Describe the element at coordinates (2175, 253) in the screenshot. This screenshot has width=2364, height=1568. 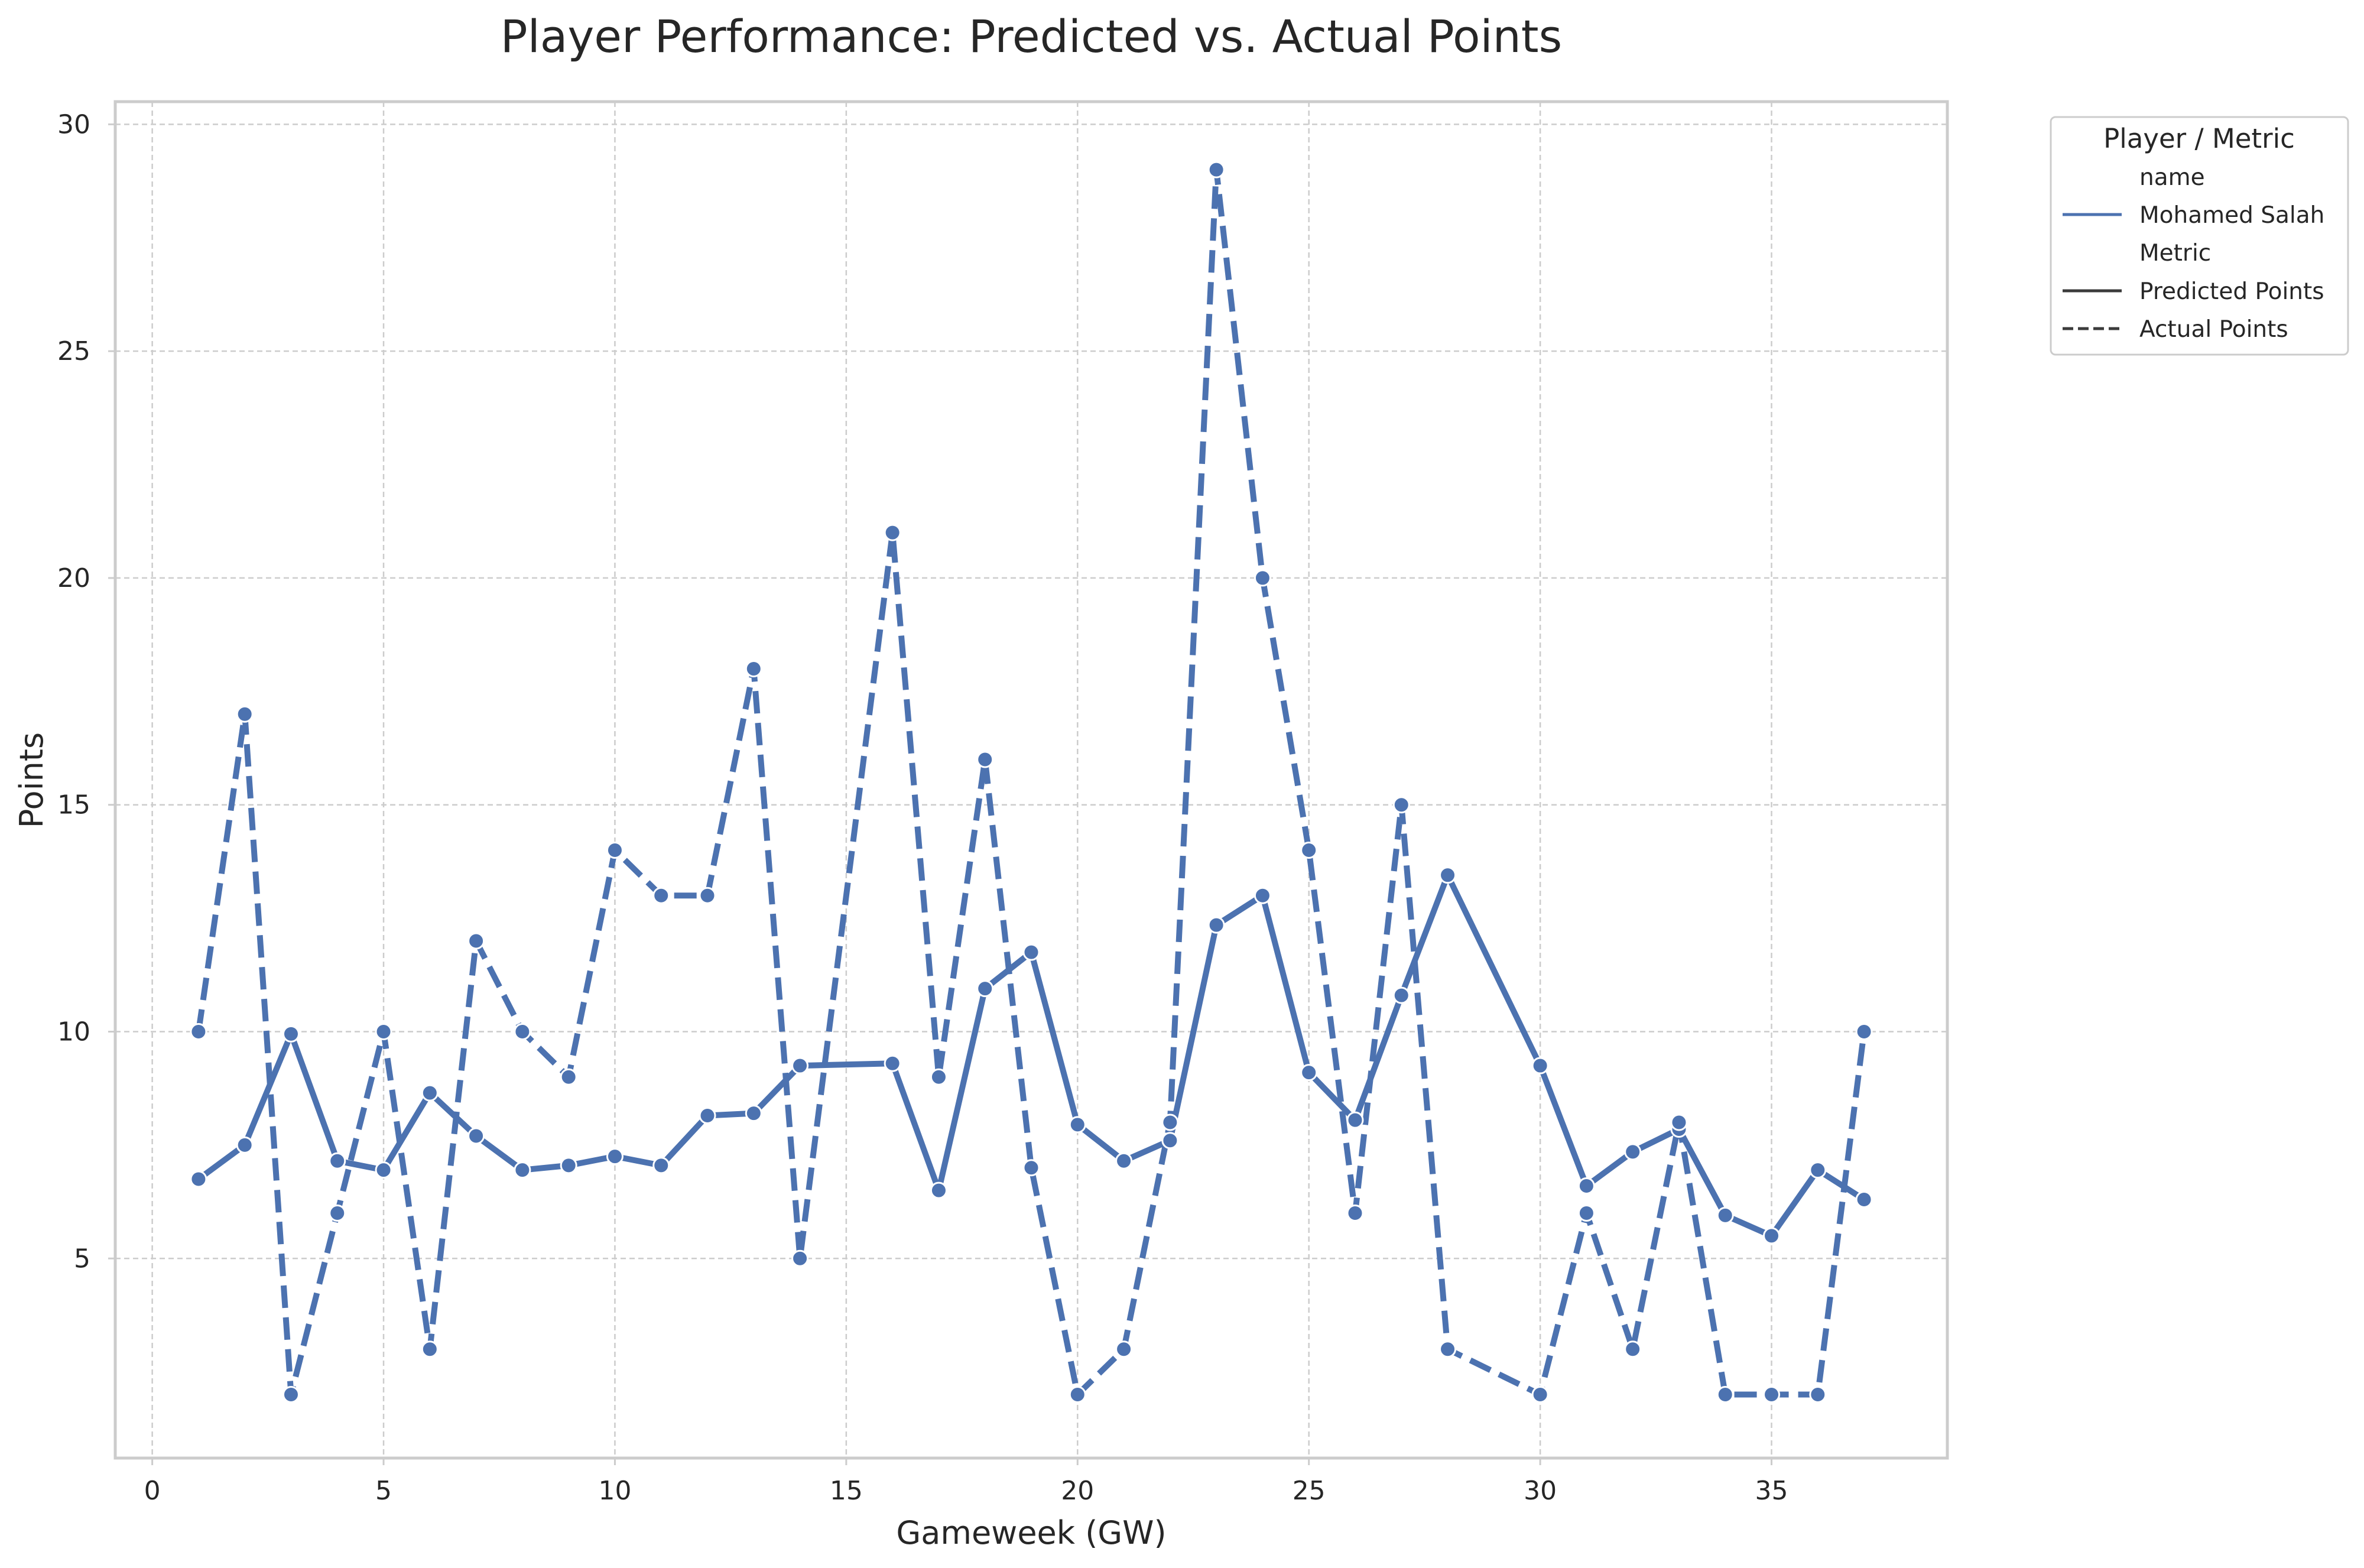
I see `legend-style-header: Metric` at that location.